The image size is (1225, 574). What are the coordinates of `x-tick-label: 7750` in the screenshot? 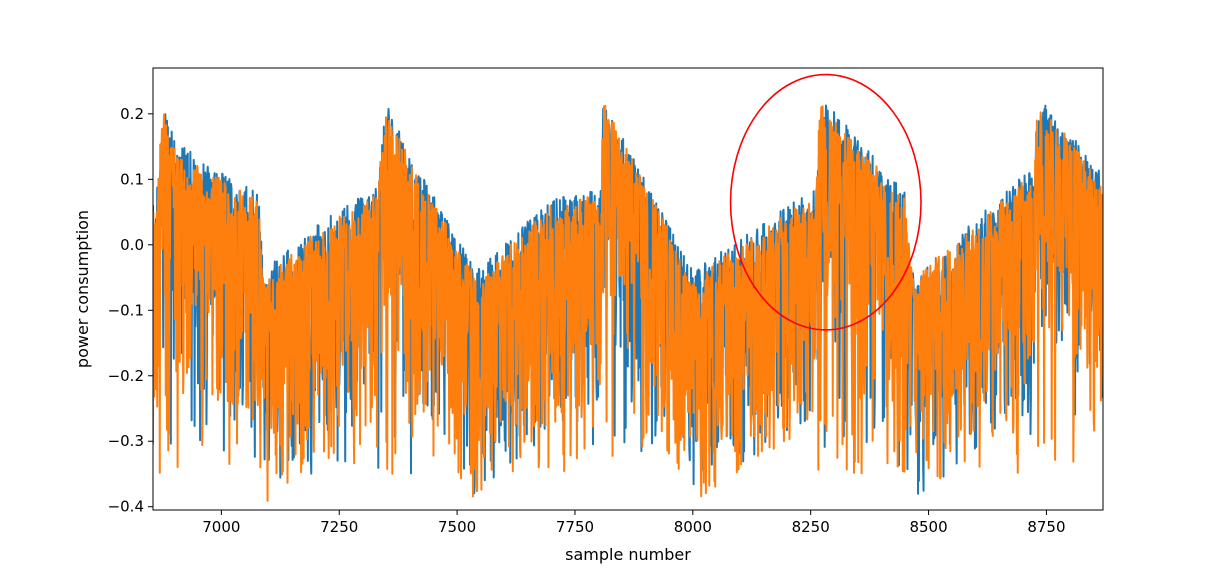 It's located at (575, 527).